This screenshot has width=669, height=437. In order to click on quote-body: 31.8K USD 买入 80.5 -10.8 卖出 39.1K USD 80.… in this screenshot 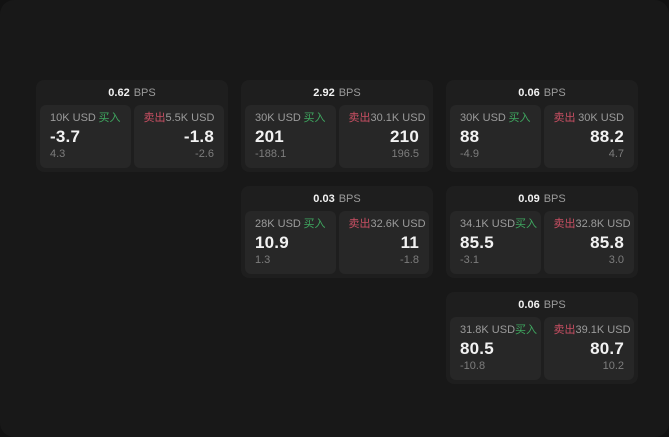, I will do `click(542, 350)`.